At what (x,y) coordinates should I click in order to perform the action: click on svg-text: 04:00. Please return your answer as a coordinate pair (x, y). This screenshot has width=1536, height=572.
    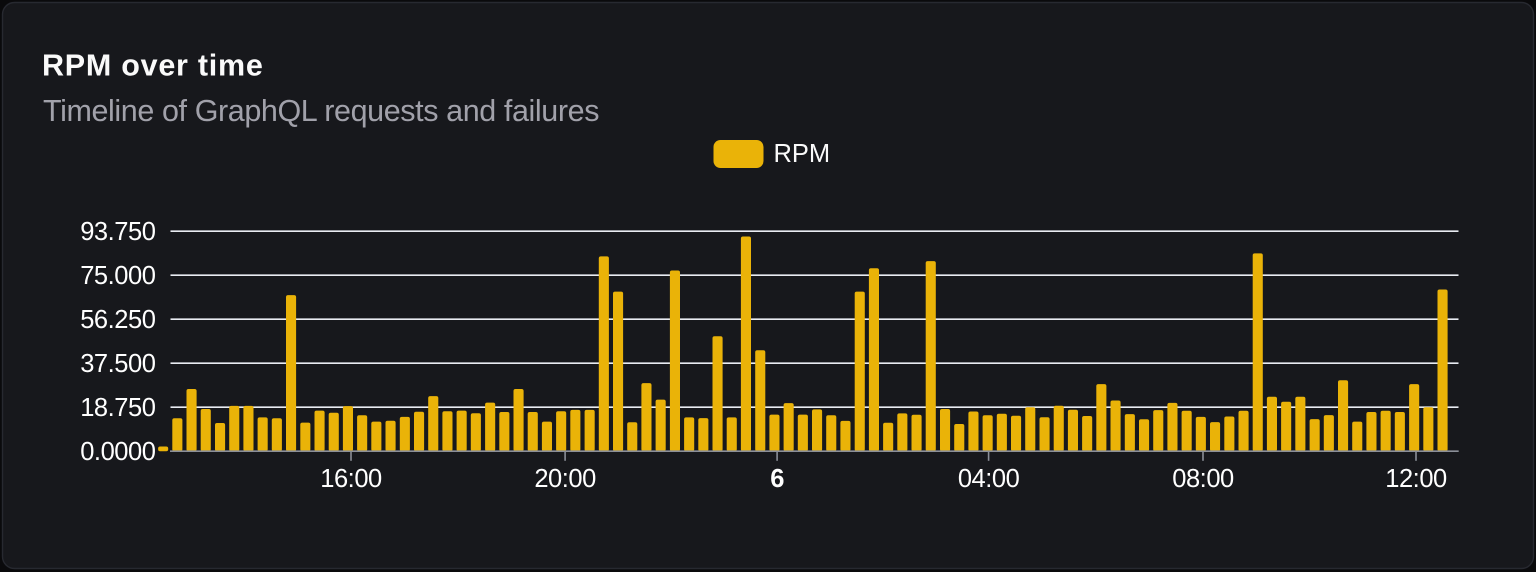
    Looking at the image, I should click on (989, 479).